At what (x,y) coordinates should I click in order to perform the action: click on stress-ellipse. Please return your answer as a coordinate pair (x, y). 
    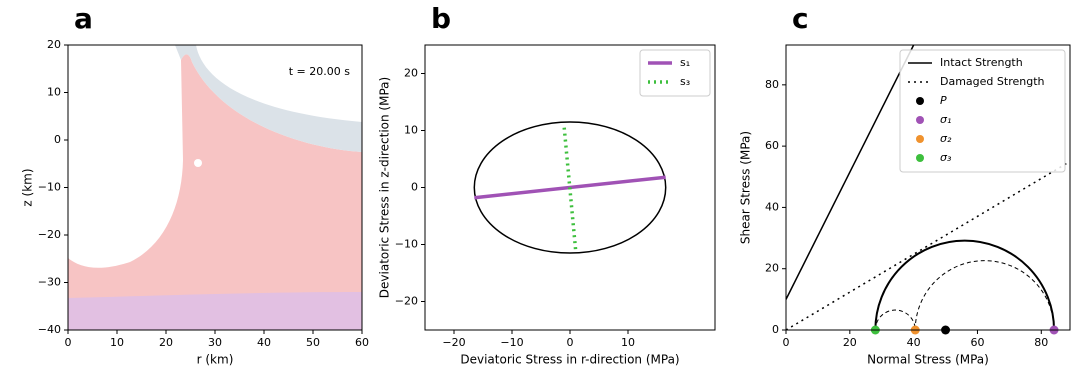
    Looking at the image, I should click on (570, 187).